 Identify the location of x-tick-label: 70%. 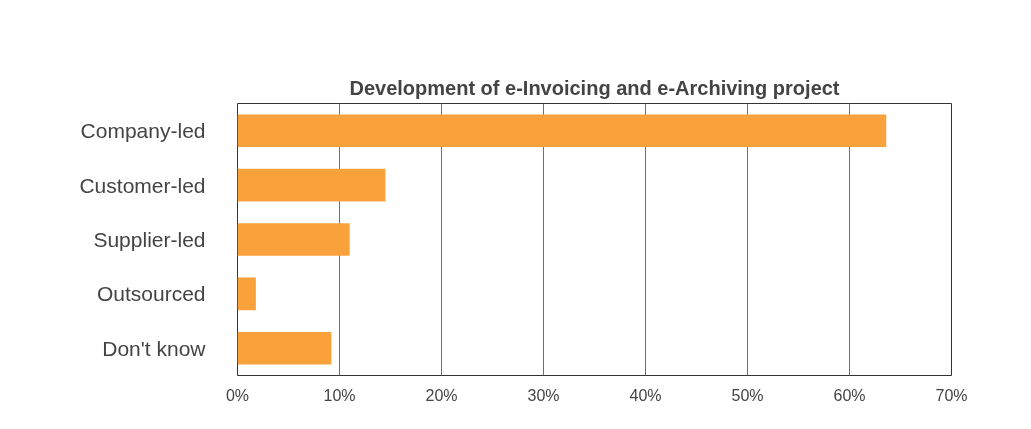
(951, 395).